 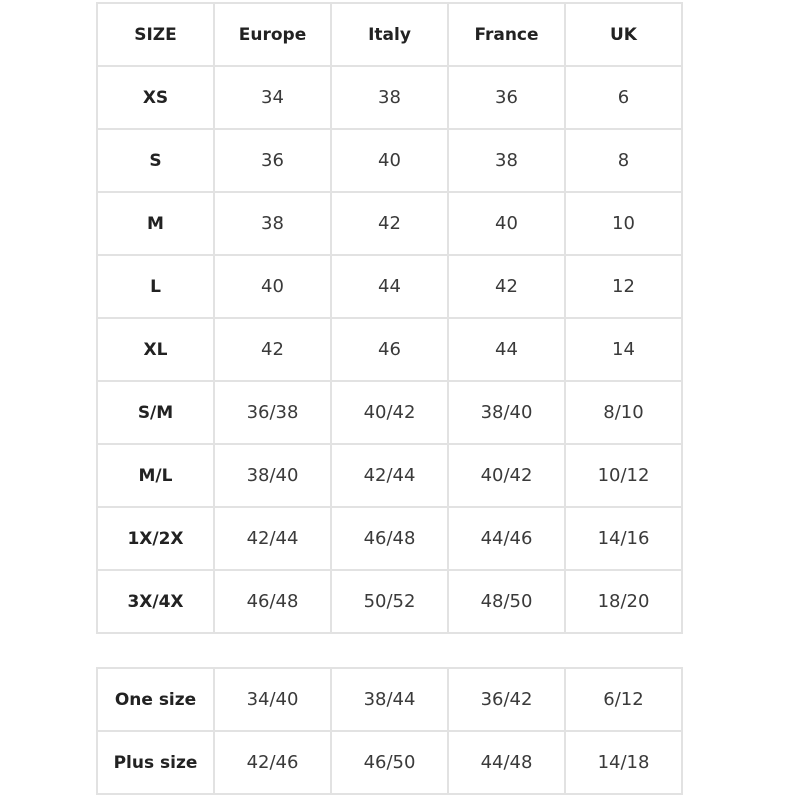 What do you see at coordinates (623, 223) in the screenshot?
I see `size-value-cell: 10` at bounding box center [623, 223].